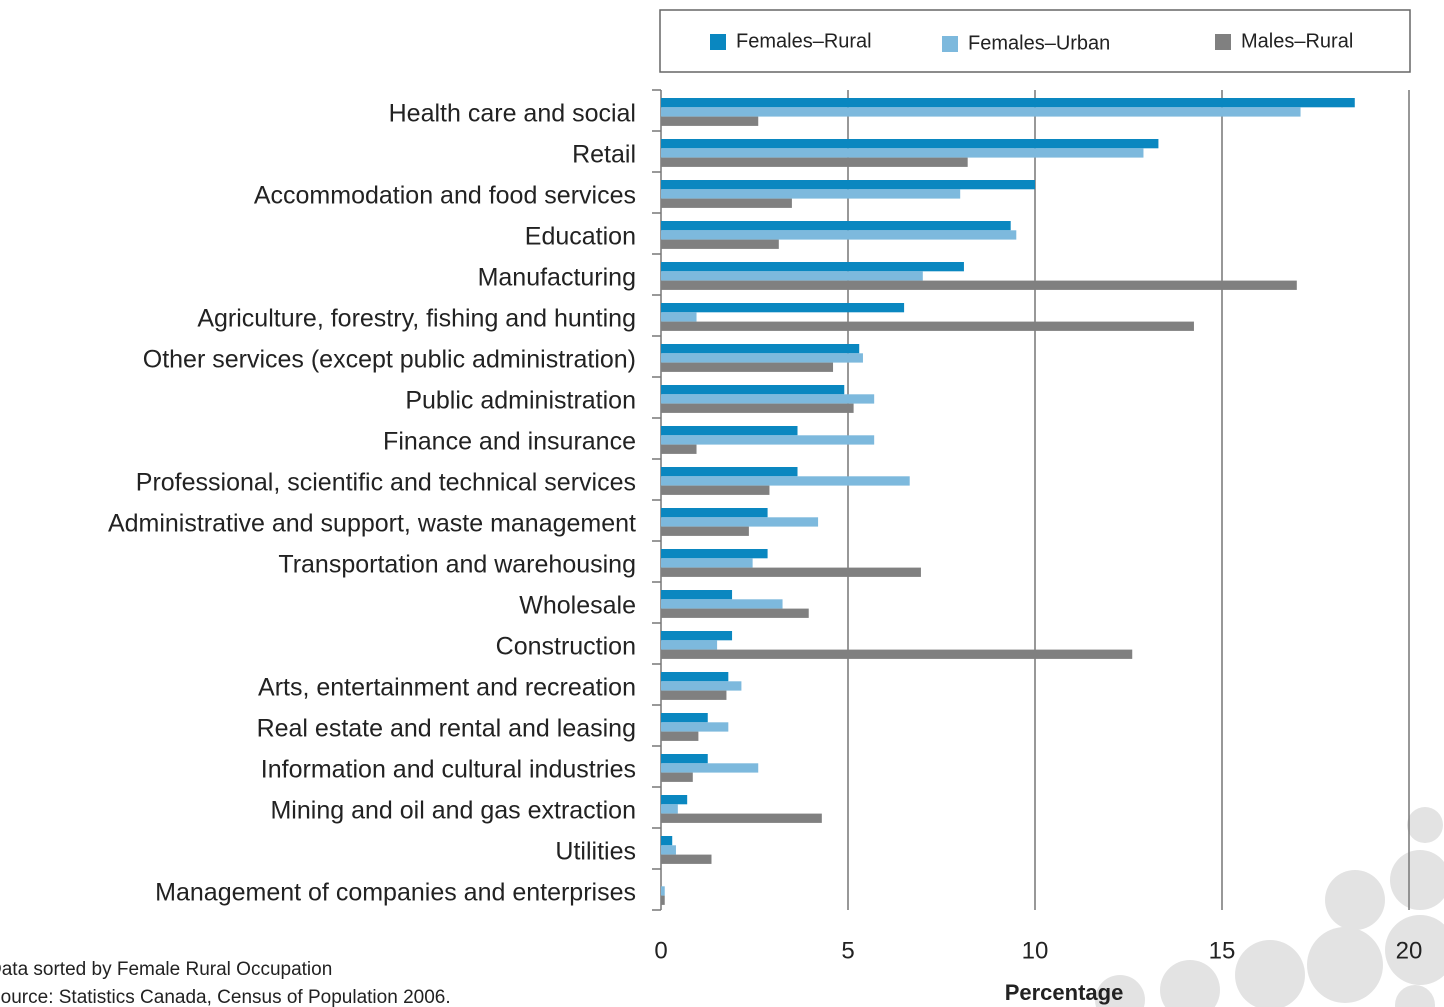 The height and width of the screenshot is (1007, 1444). I want to click on category-label: Finance and insurance, so click(509, 442).